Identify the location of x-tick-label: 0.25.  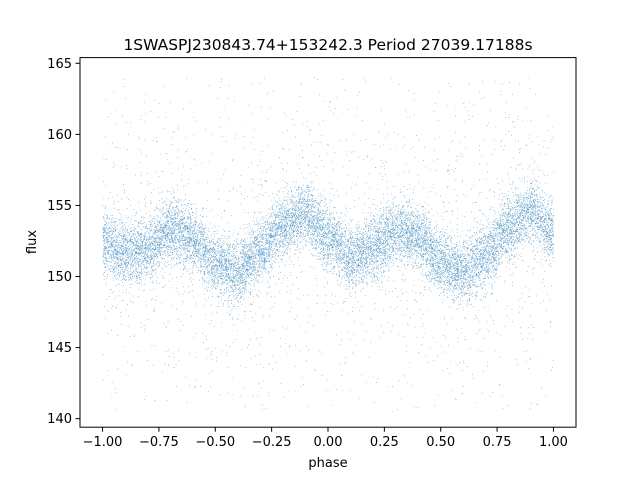
(384, 442).